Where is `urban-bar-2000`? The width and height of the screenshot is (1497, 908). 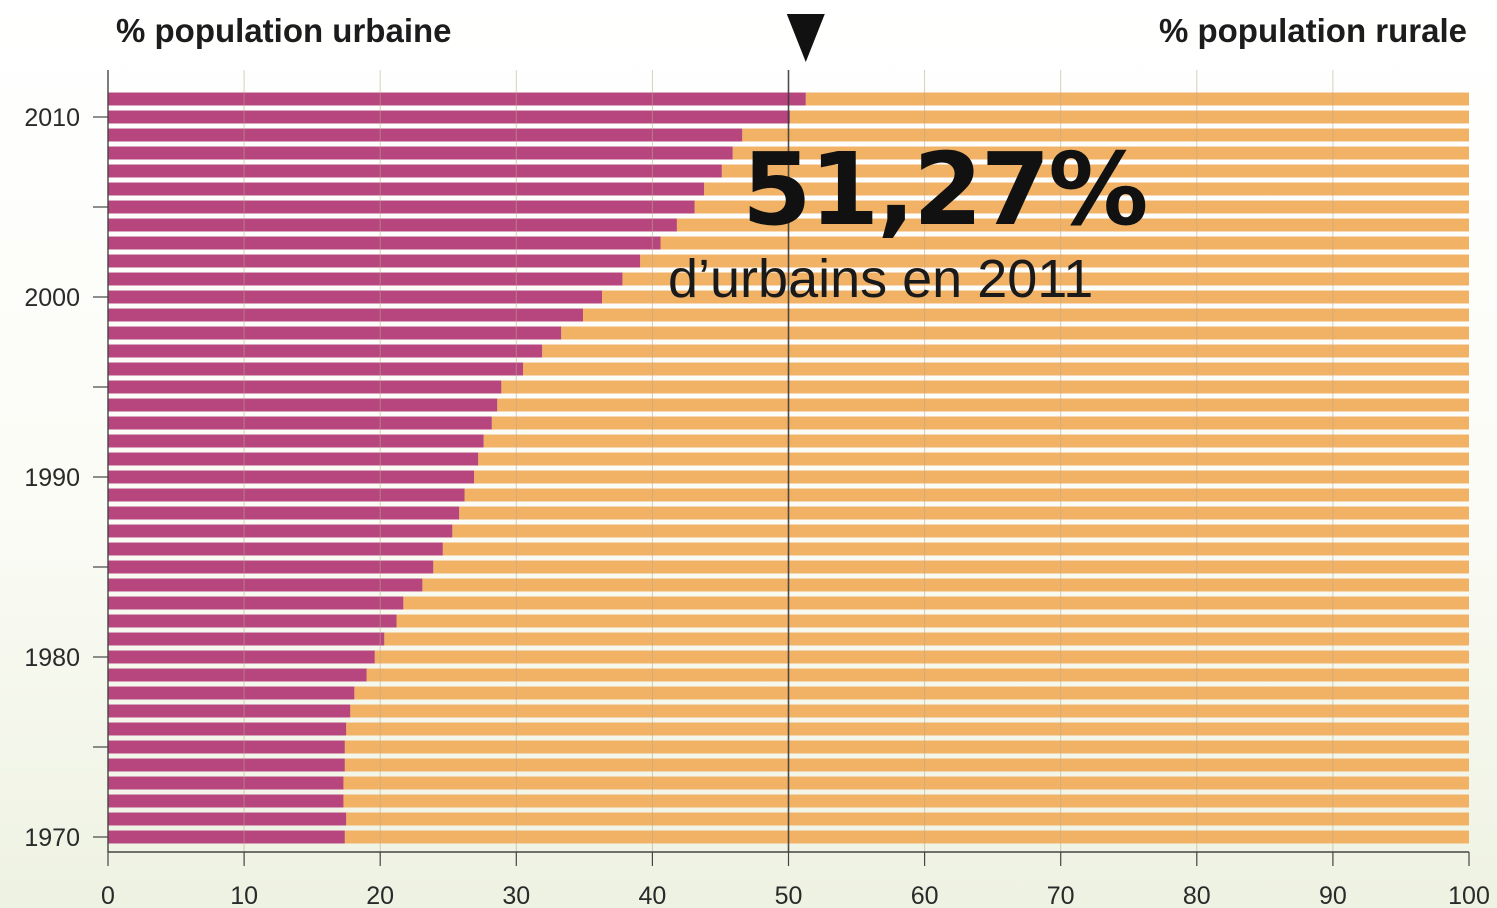 urban-bar-2000 is located at coordinates (355, 297).